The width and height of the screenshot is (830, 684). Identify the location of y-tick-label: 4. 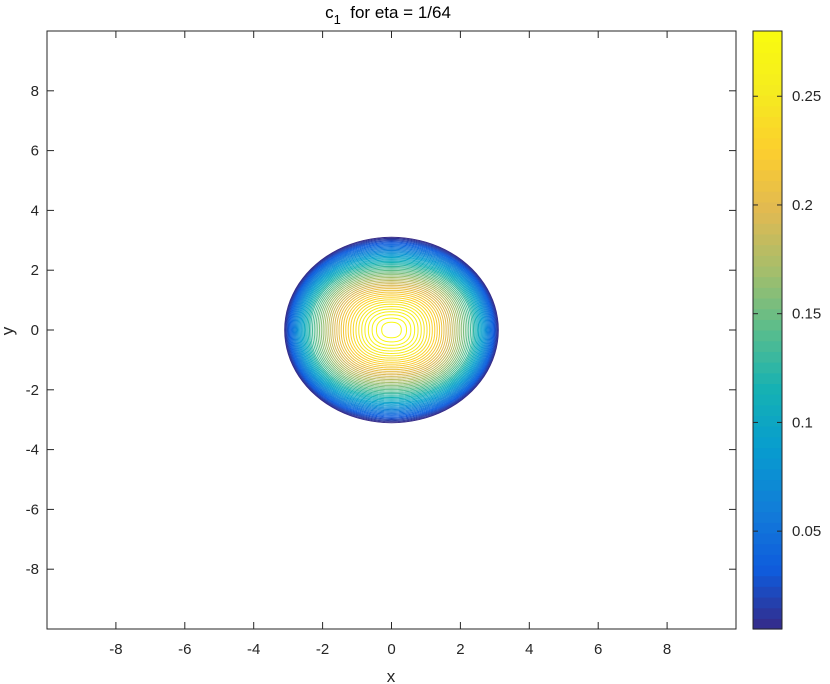
(35, 210).